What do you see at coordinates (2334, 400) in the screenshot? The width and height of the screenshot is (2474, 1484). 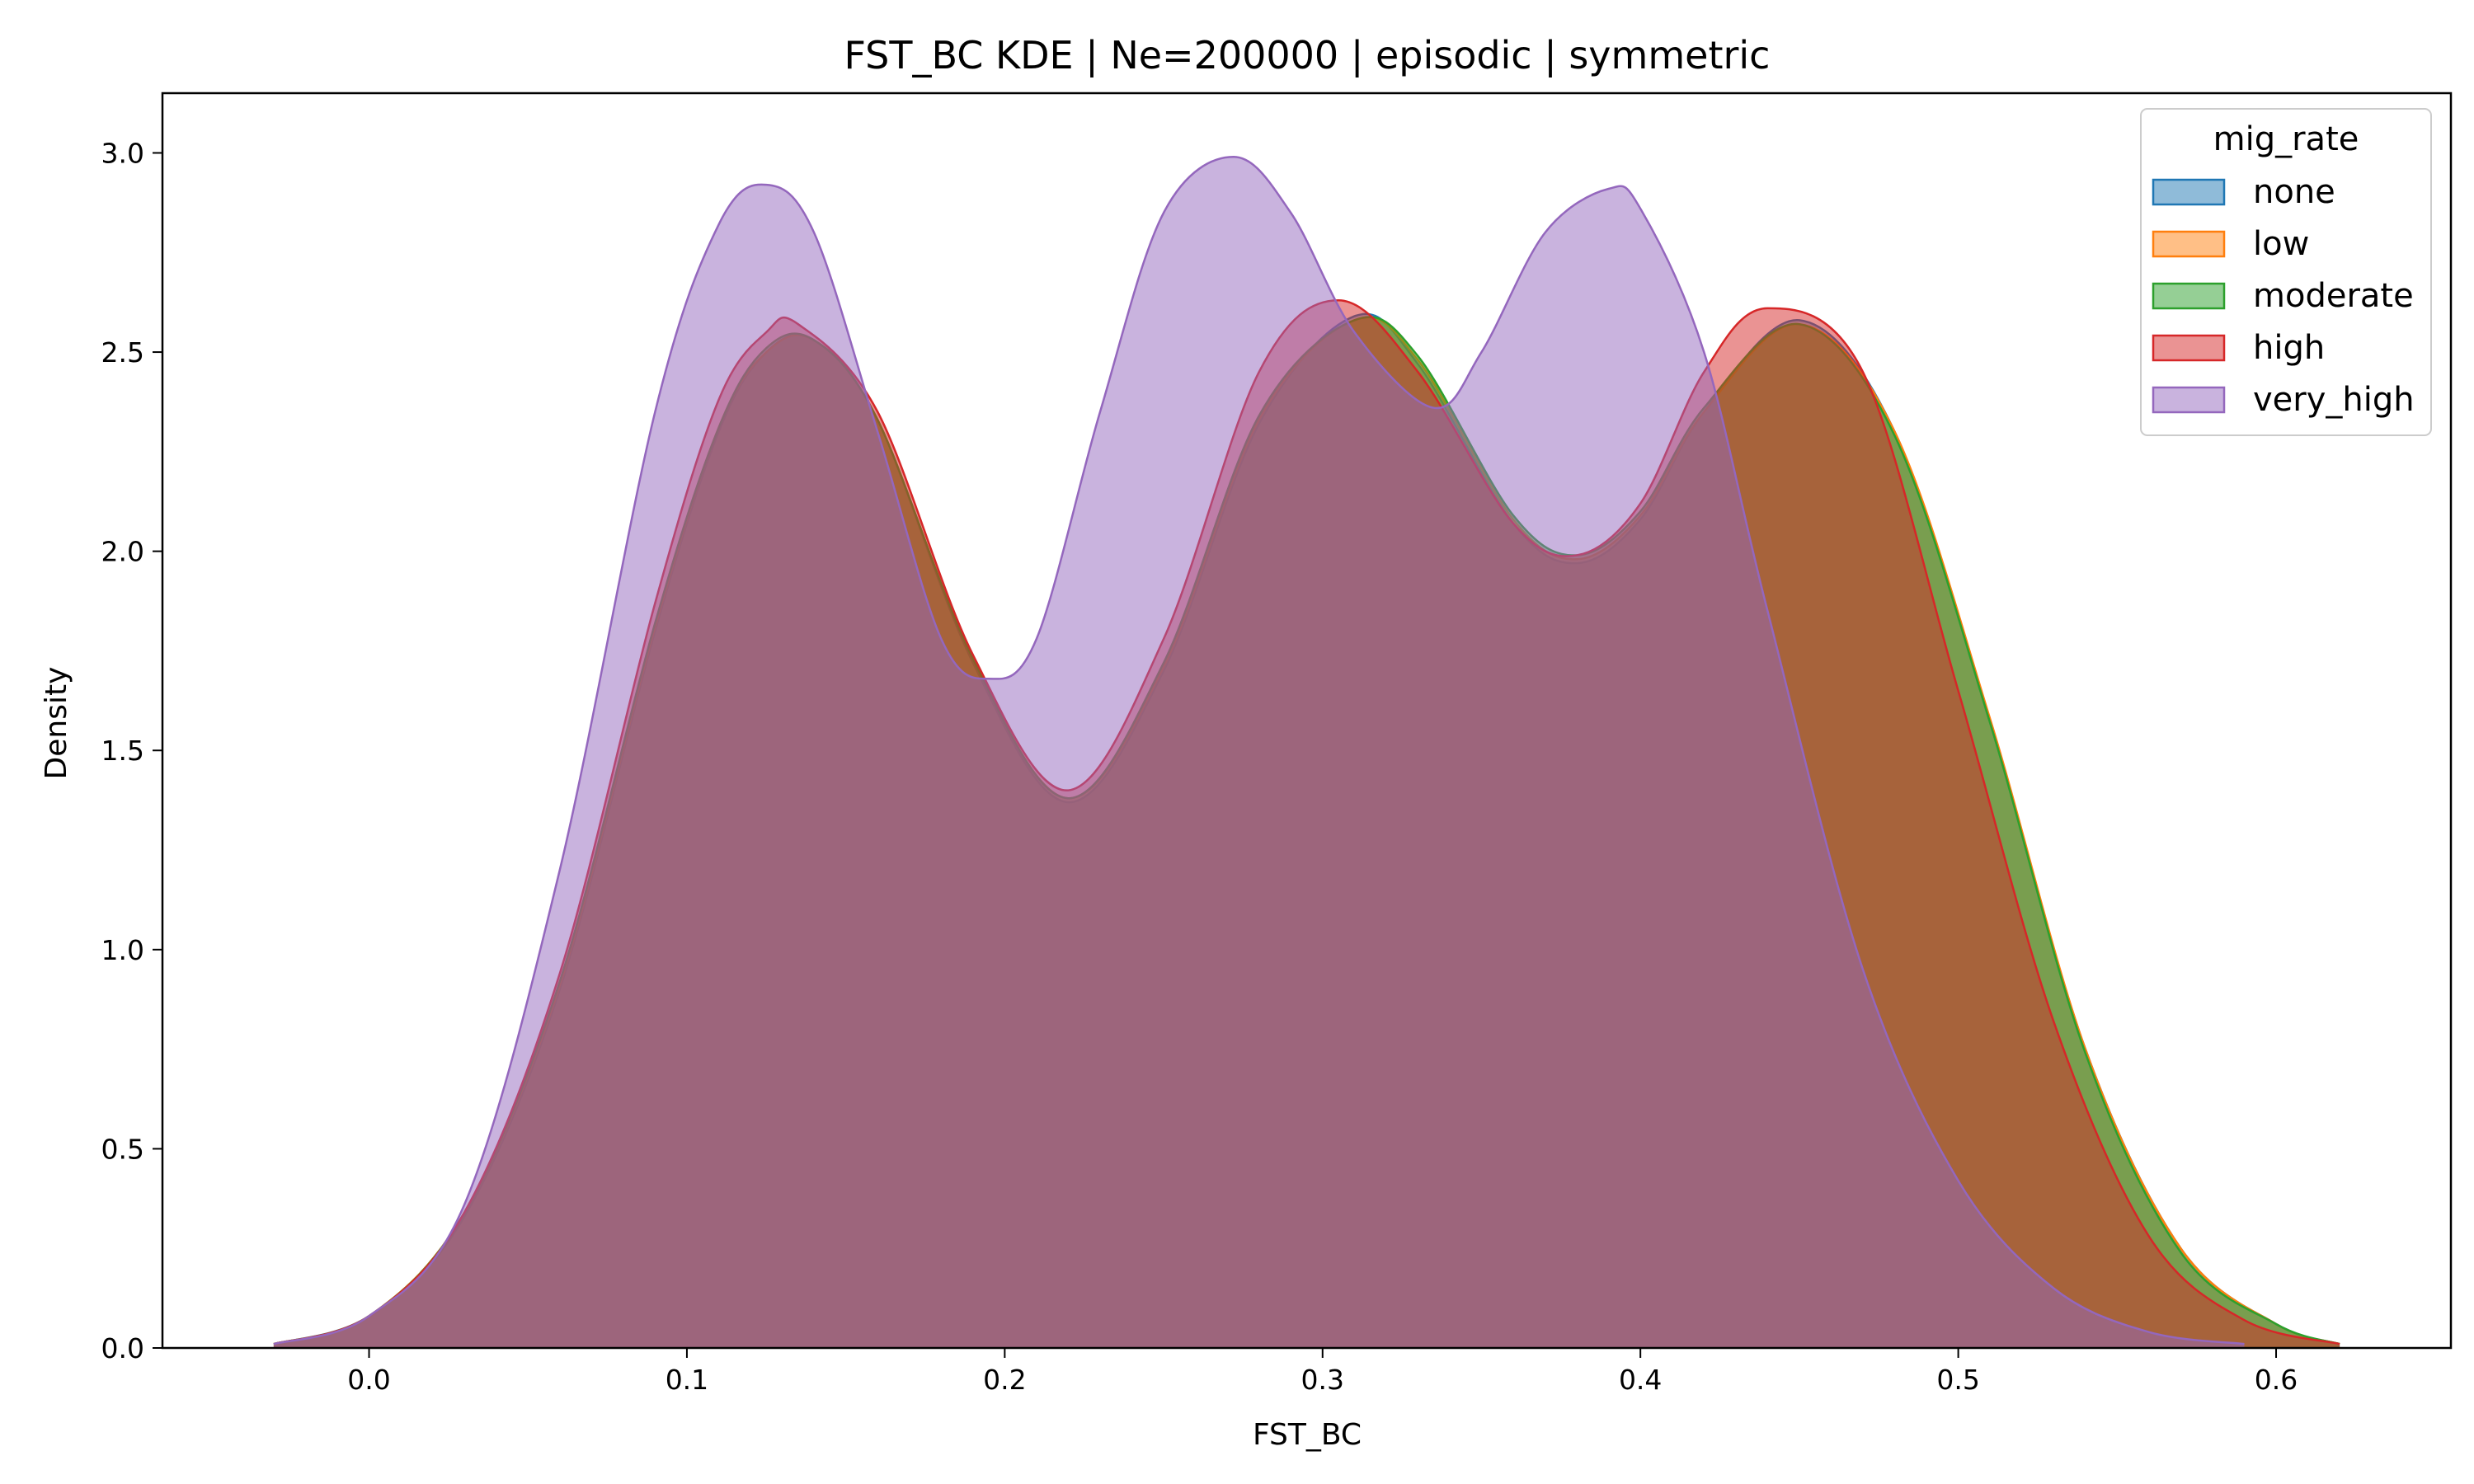 I see `legend-label-very-high: very_high` at bounding box center [2334, 400].